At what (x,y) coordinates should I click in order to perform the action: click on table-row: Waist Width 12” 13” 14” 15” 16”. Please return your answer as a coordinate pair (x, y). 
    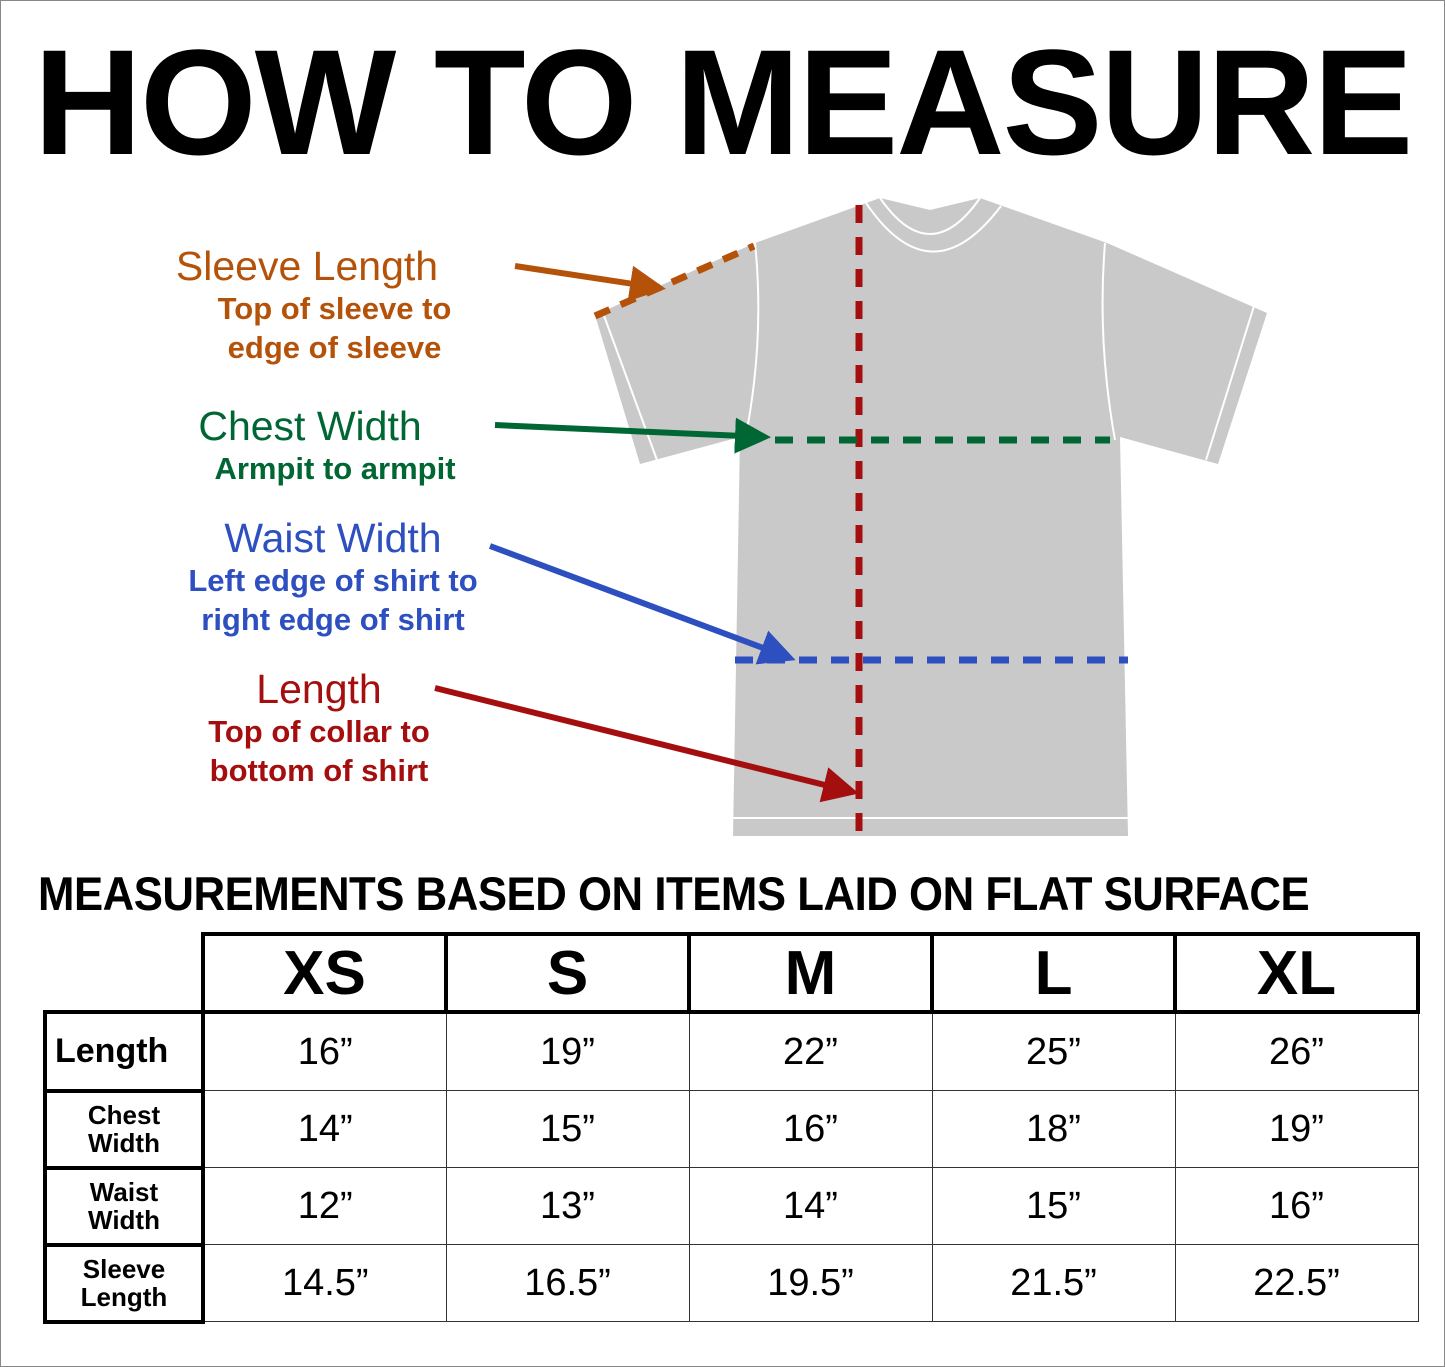
    Looking at the image, I should click on (731, 1206).